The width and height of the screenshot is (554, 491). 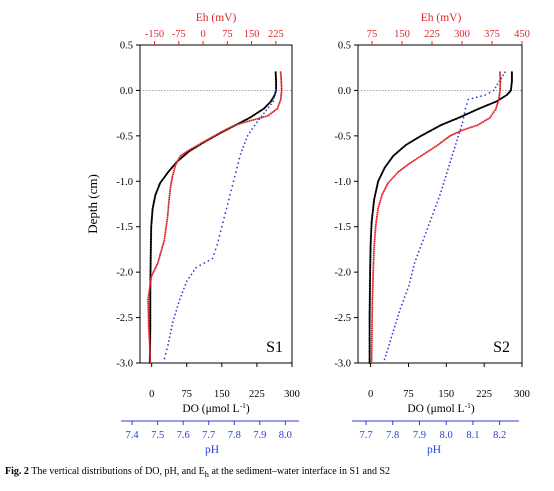 What do you see at coordinates (342, 318) in the screenshot?
I see `depth-tick-label: -2.5` at bounding box center [342, 318].